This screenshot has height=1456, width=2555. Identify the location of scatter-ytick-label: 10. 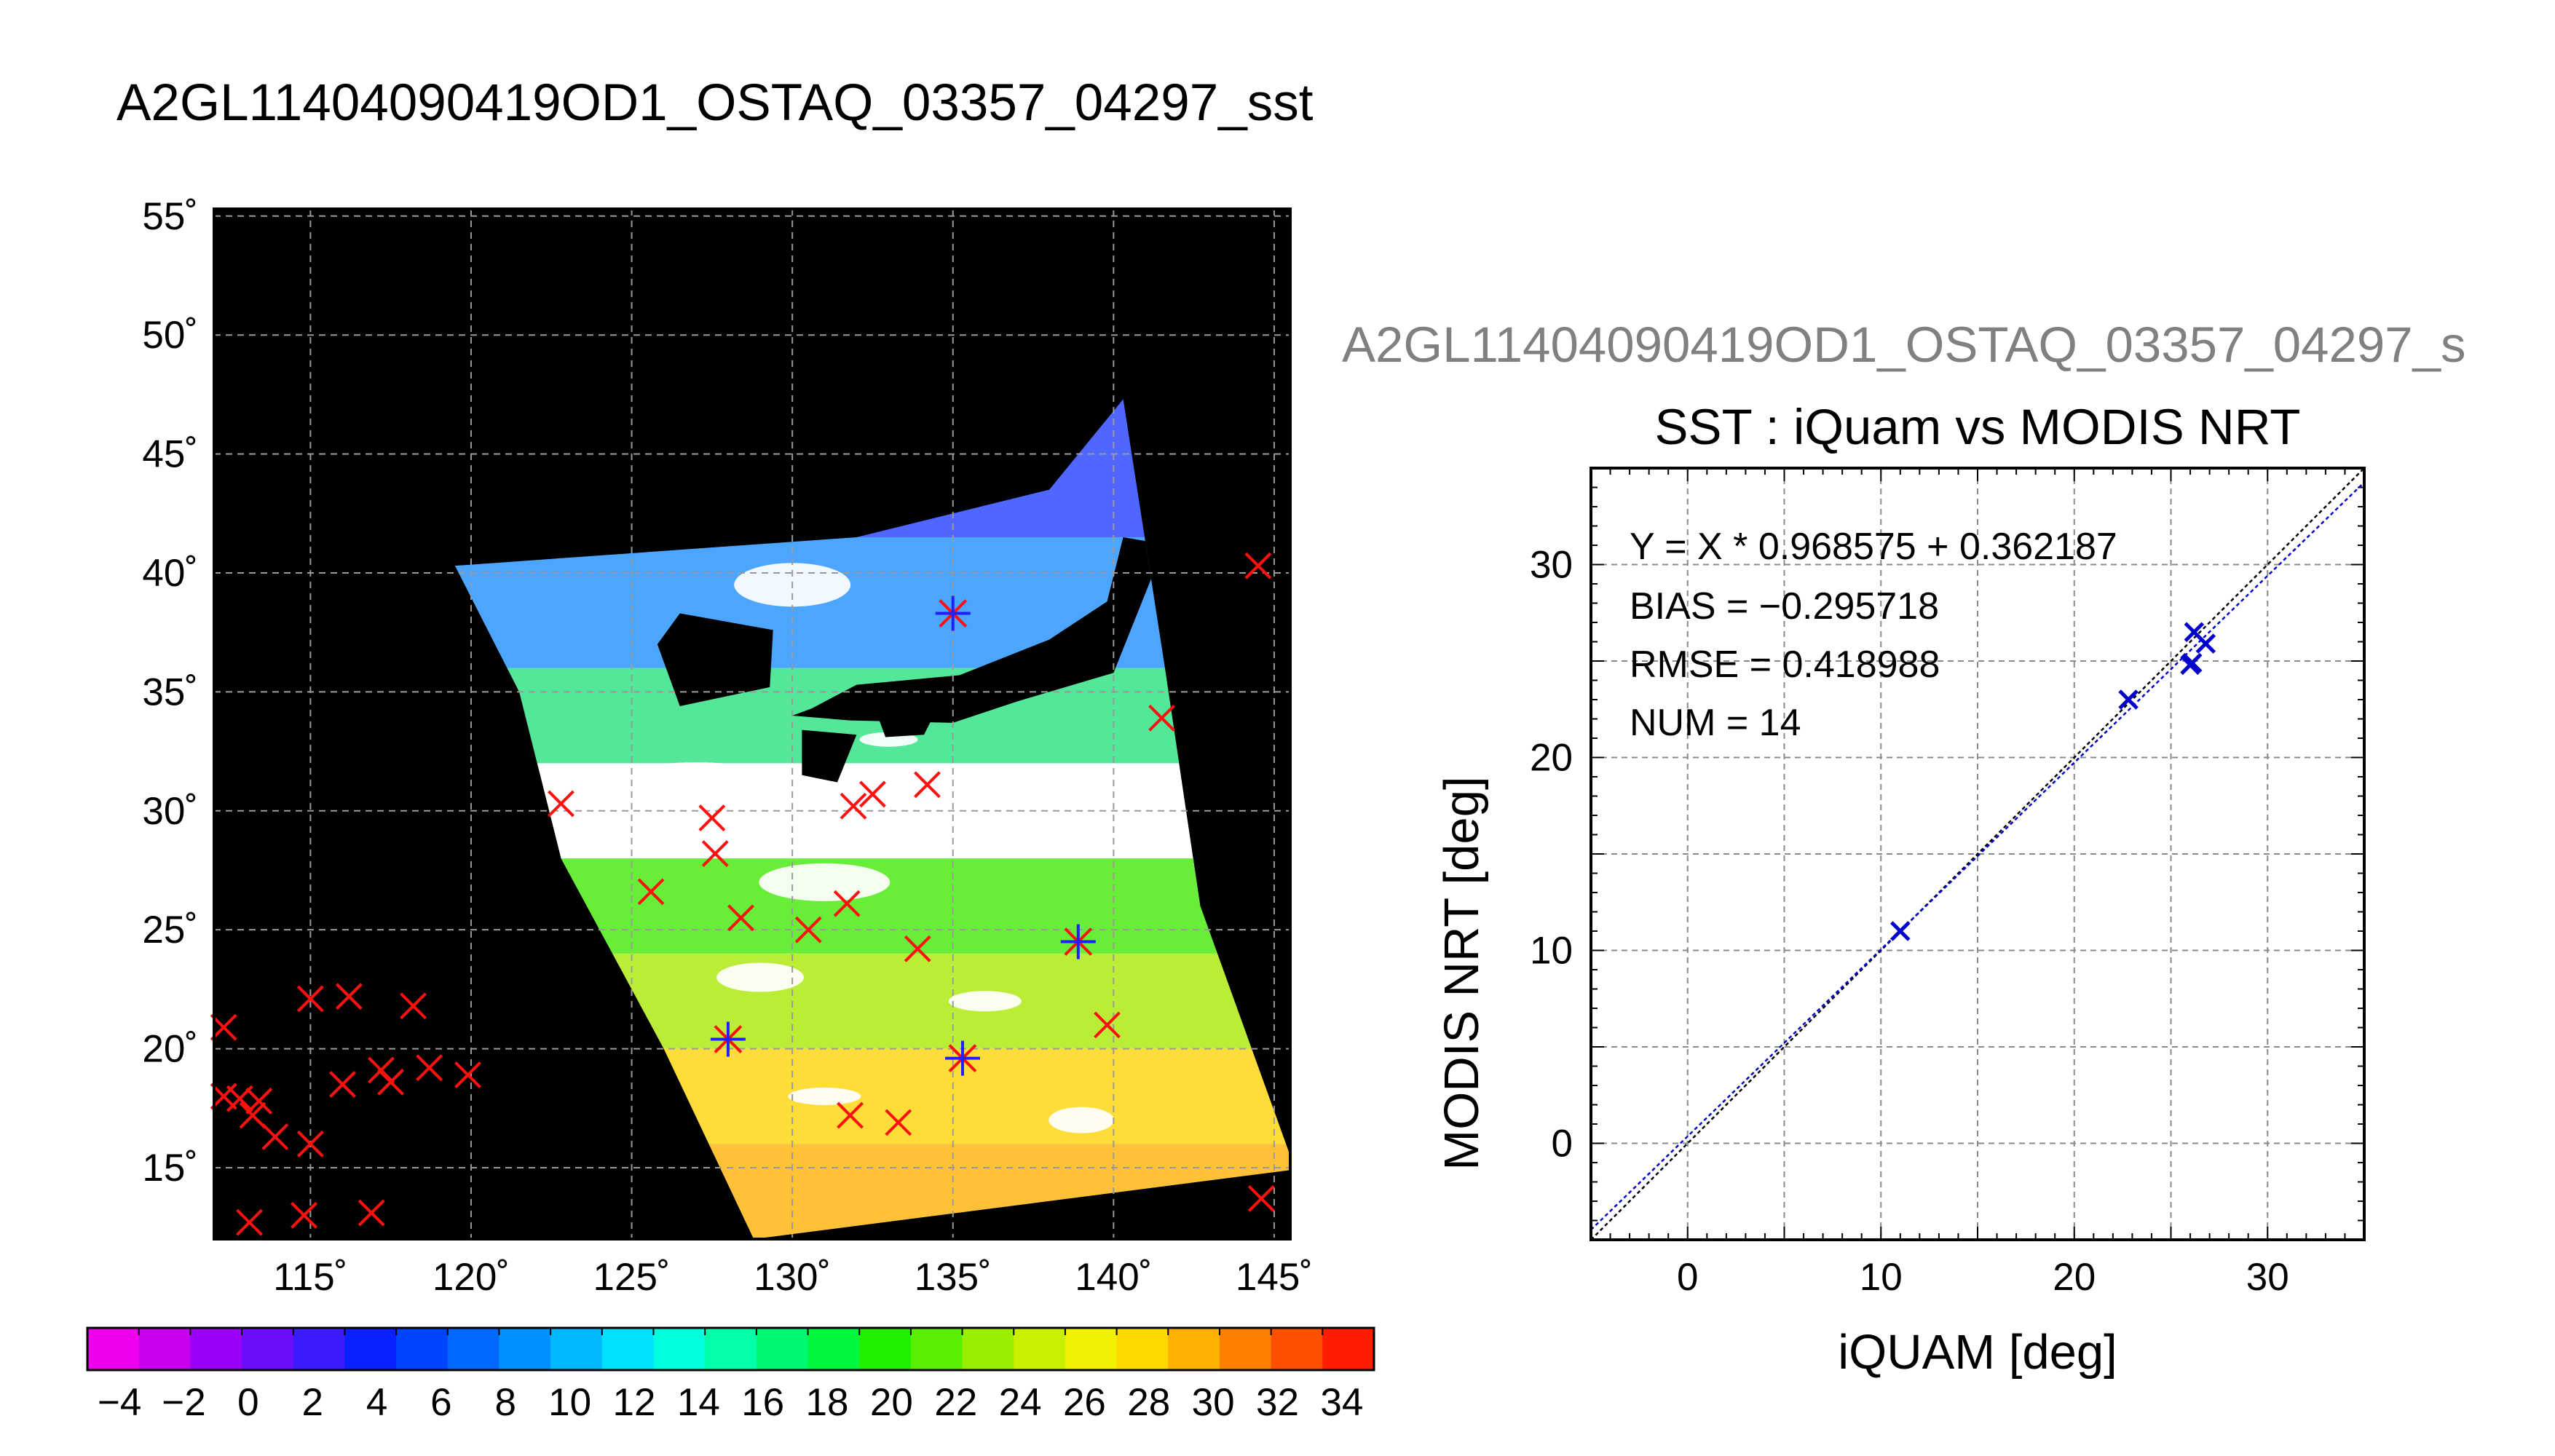
(1551, 951).